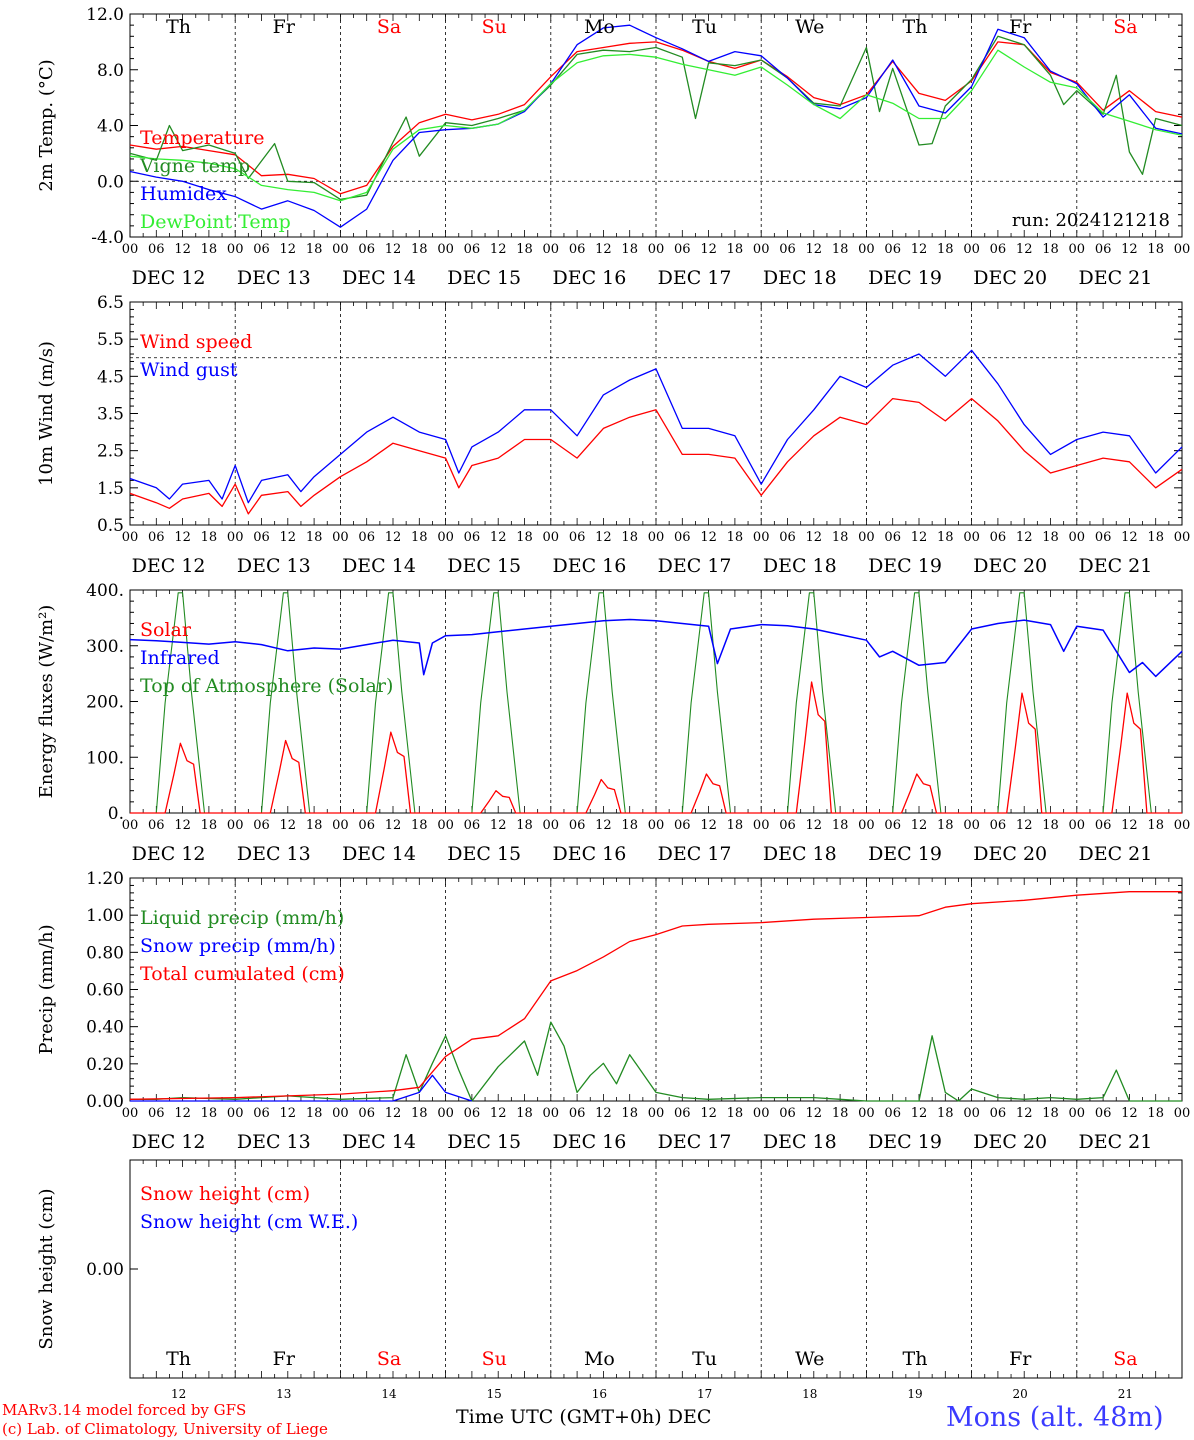  I want to click on y-tick-label: 0., so click(116, 814).